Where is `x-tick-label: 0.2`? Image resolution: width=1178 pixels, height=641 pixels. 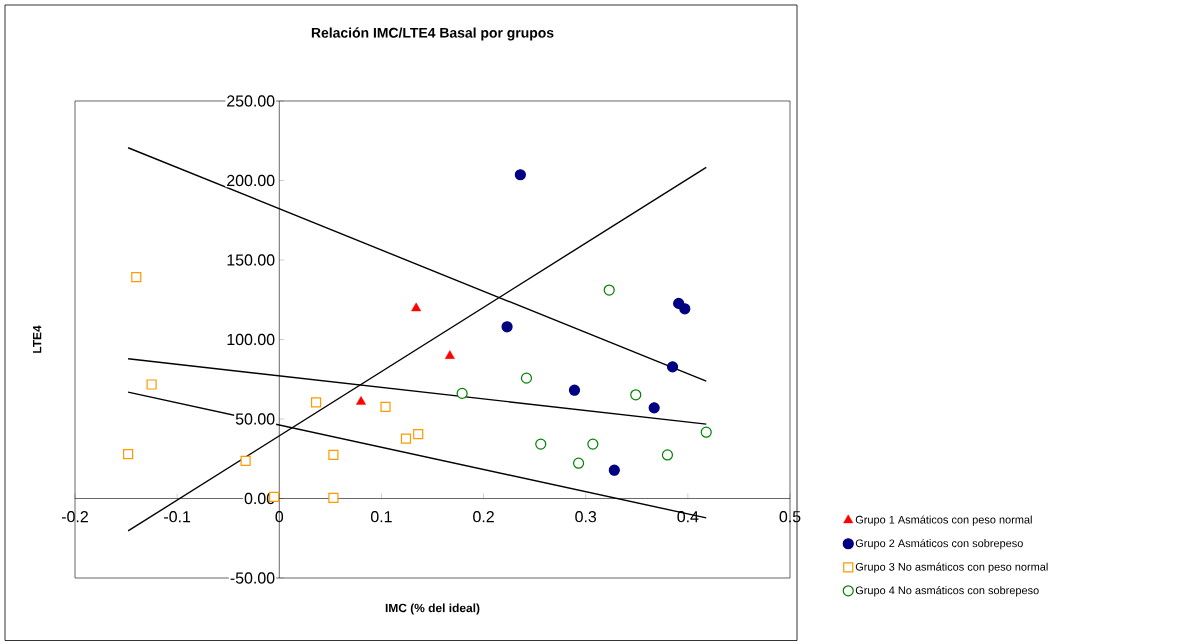 x-tick-label: 0.2 is located at coordinates (483, 517).